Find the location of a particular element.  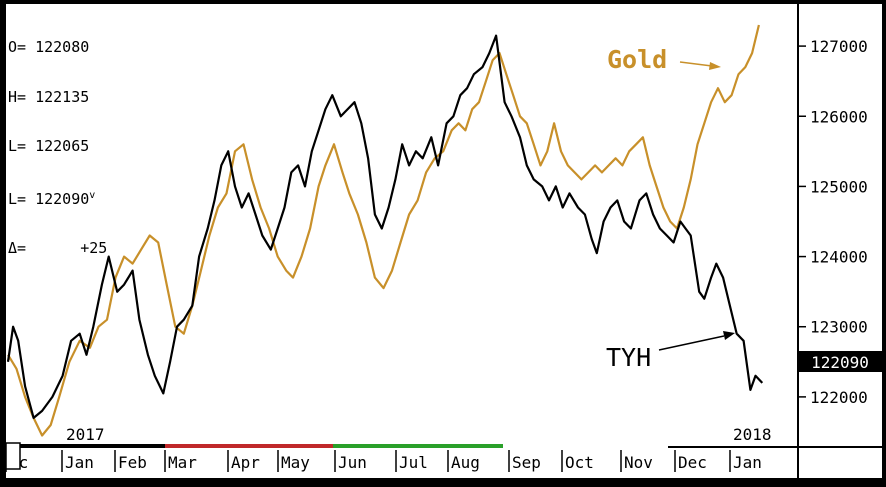

y-axis-panel is located at coordinates (840, 225).